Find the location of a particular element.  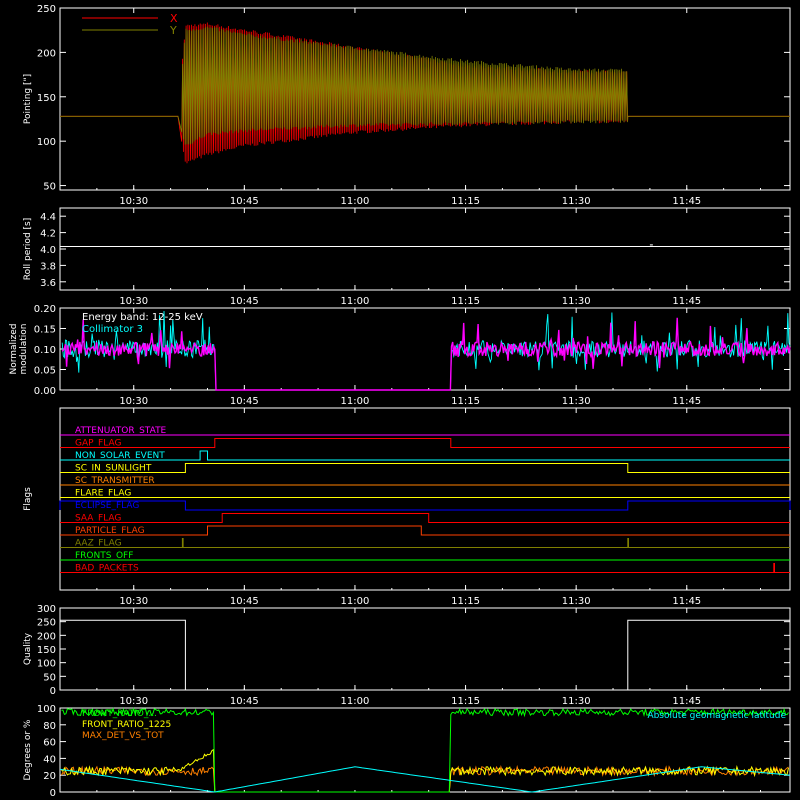

y-axis-label: Roll period [s] is located at coordinates (28, 249).